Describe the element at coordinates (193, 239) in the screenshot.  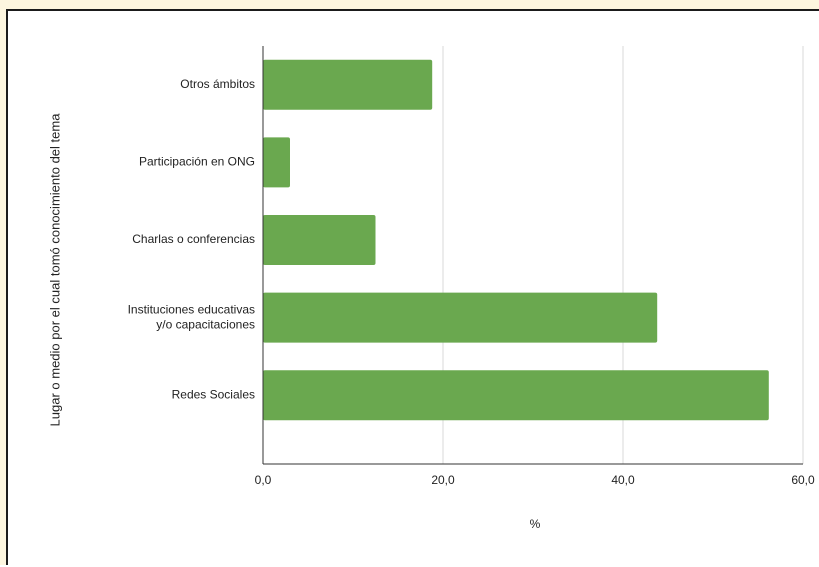
I see `category-label-2: Charlas o conferencias` at that location.